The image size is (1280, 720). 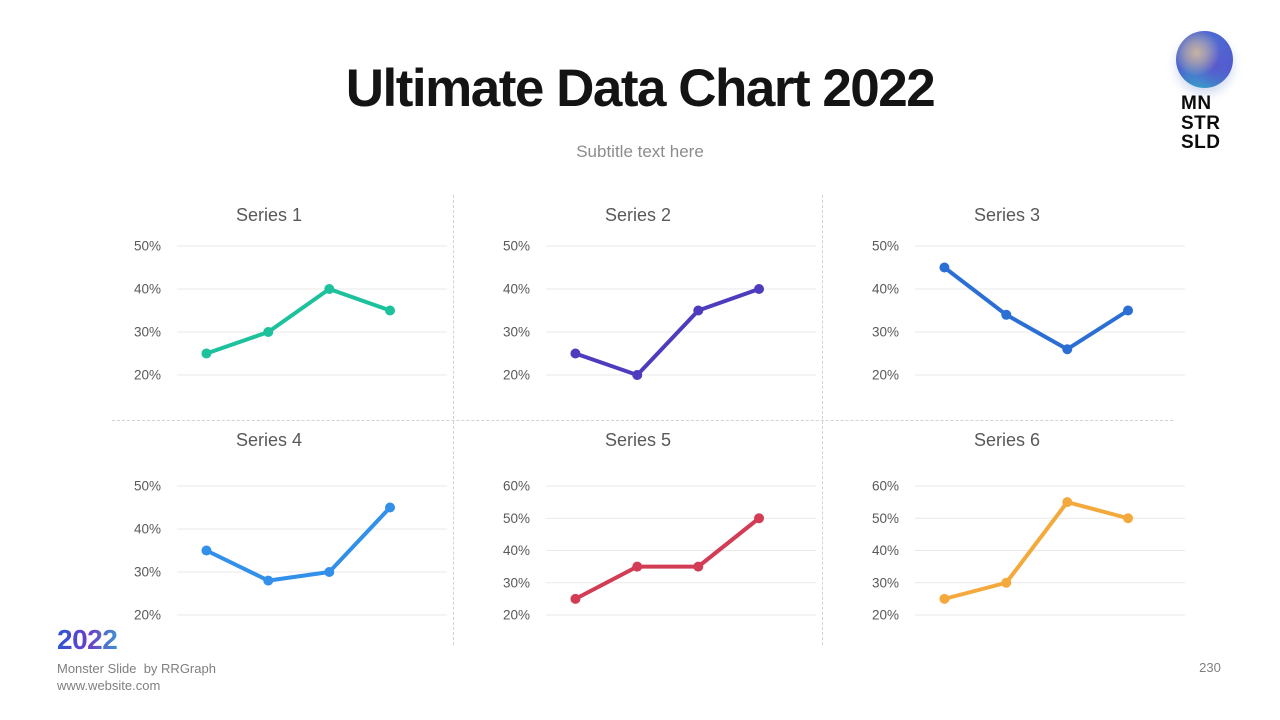 I want to click on brand-logo-line: SLD, so click(x=1201, y=142).